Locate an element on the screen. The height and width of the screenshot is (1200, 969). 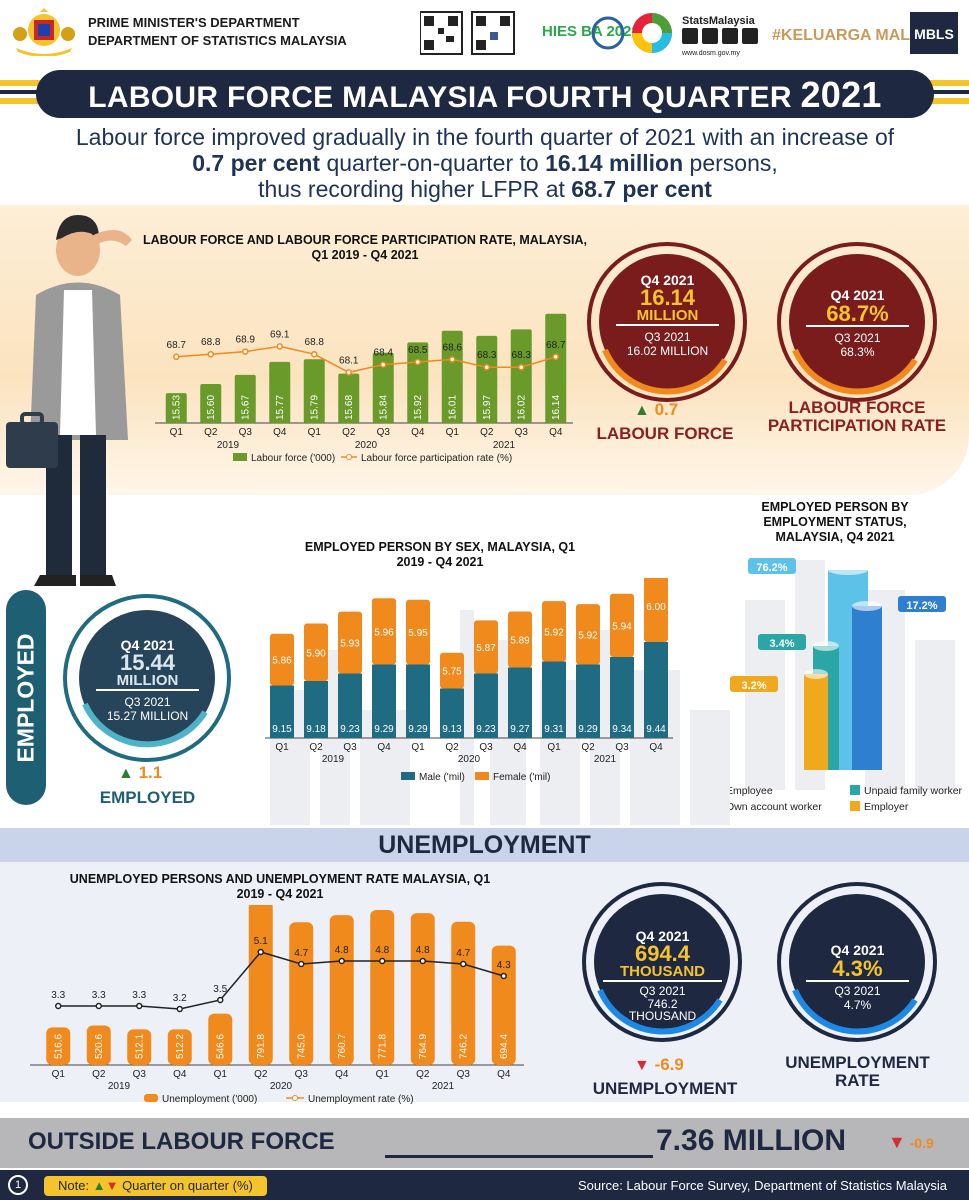
unemp-rate-label: 5.1 is located at coordinates (261, 941).